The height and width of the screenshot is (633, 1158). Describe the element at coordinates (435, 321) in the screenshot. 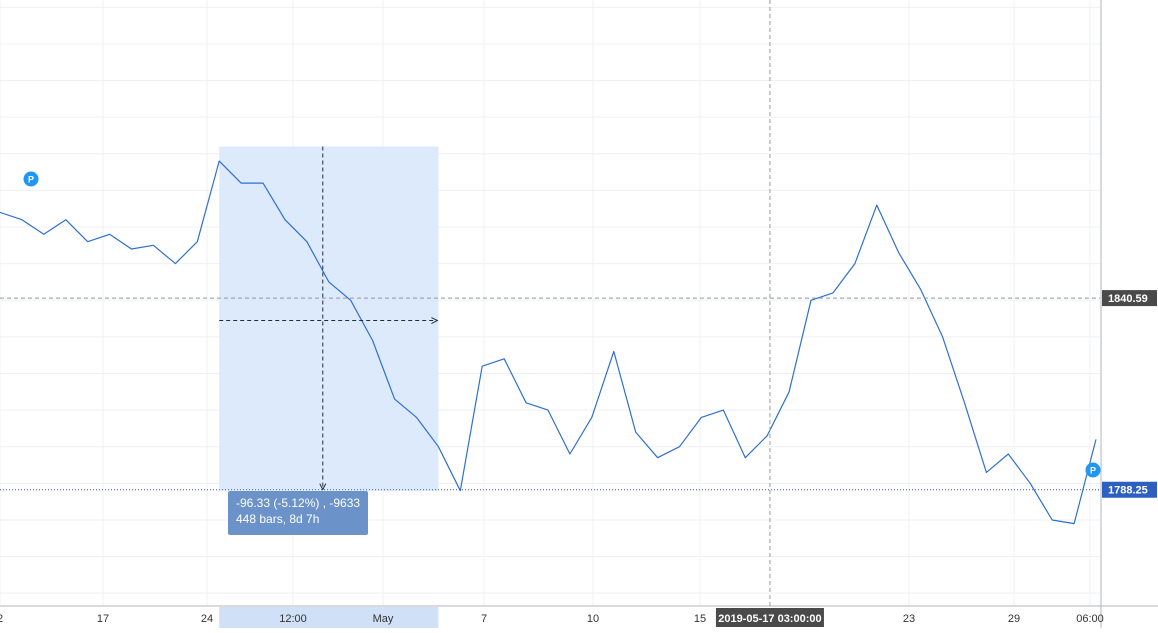

I see `measure-horizontal-arrowhead` at that location.